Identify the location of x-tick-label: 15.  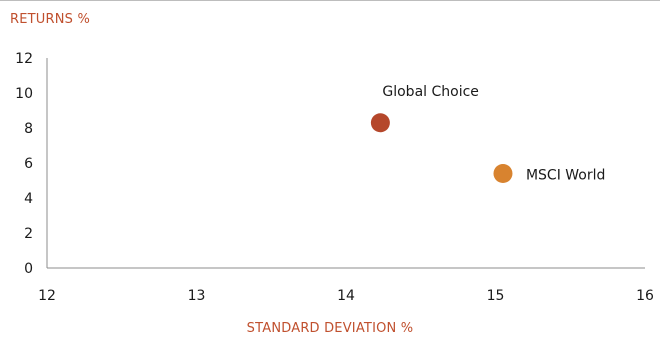
(496, 296).